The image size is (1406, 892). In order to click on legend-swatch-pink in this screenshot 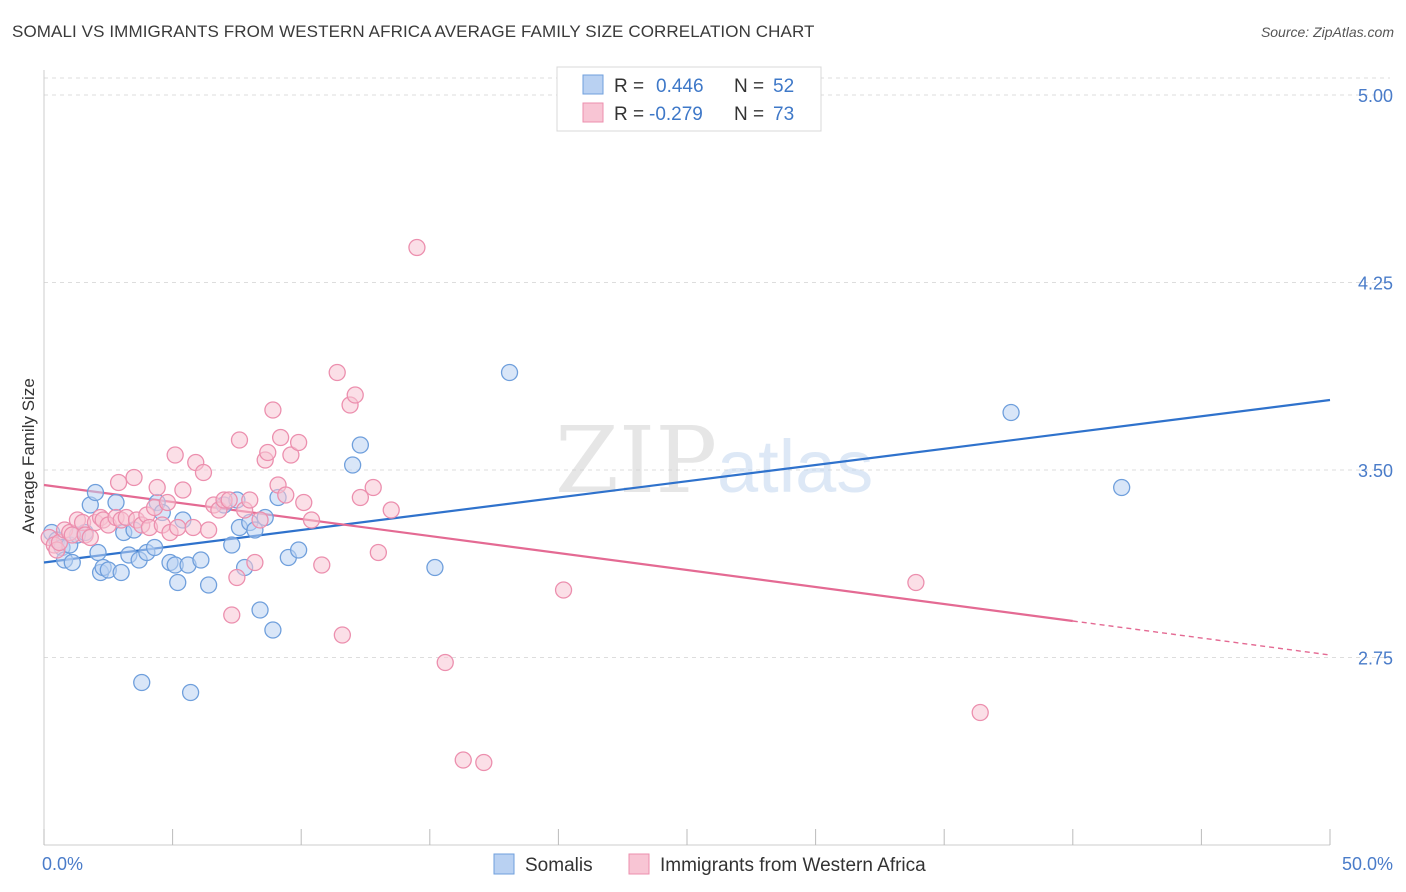, I will do `click(593, 112)`.